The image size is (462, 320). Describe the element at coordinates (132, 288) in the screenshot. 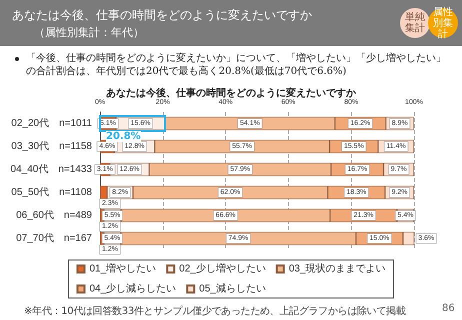

I see `legend-label: 04_少し減らしたい` at that location.